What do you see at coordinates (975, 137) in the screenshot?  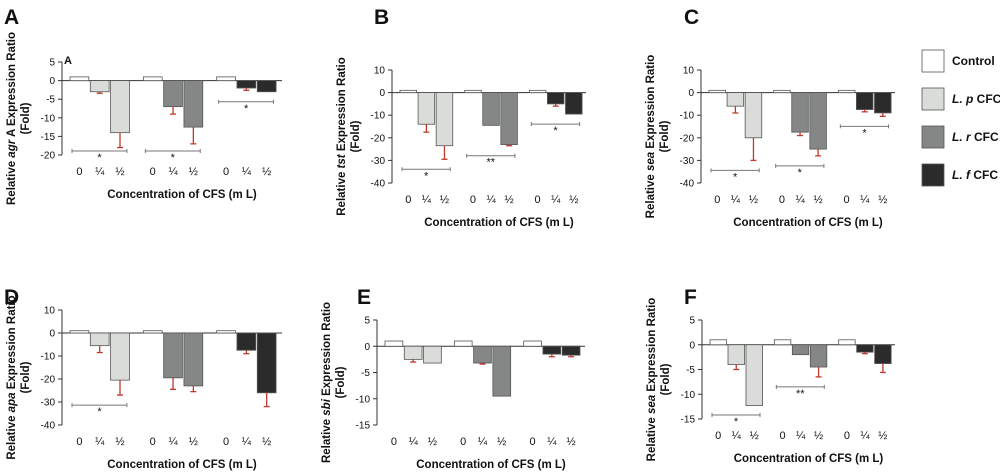 I see `legend-label-lr: L. r CFC` at bounding box center [975, 137].